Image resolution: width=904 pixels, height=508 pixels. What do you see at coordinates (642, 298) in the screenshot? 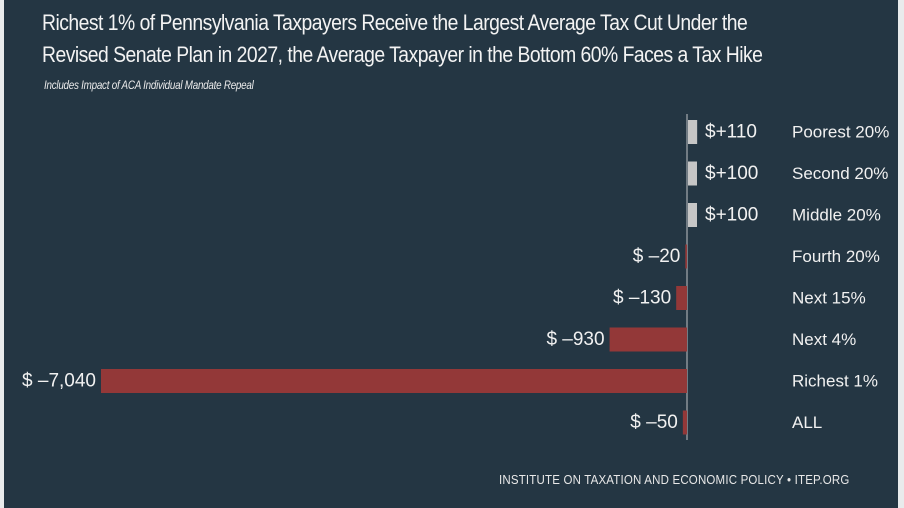
I see `value-label: $ –130` at bounding box center [642, 298].